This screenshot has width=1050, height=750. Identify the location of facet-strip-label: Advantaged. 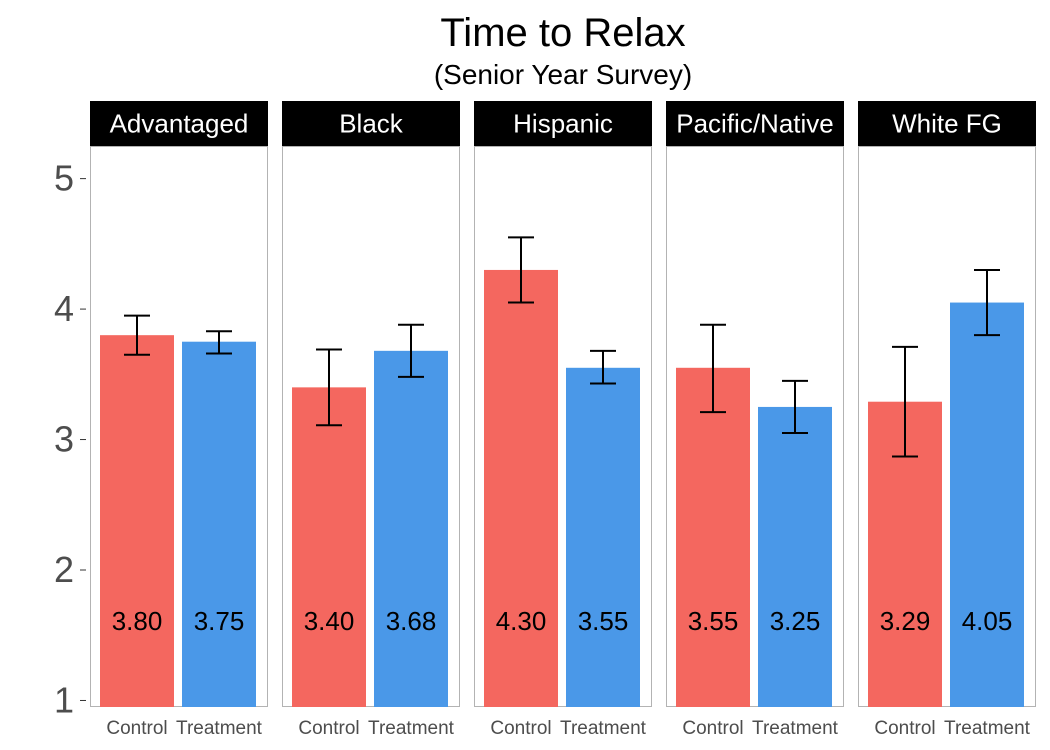
(179, 124).